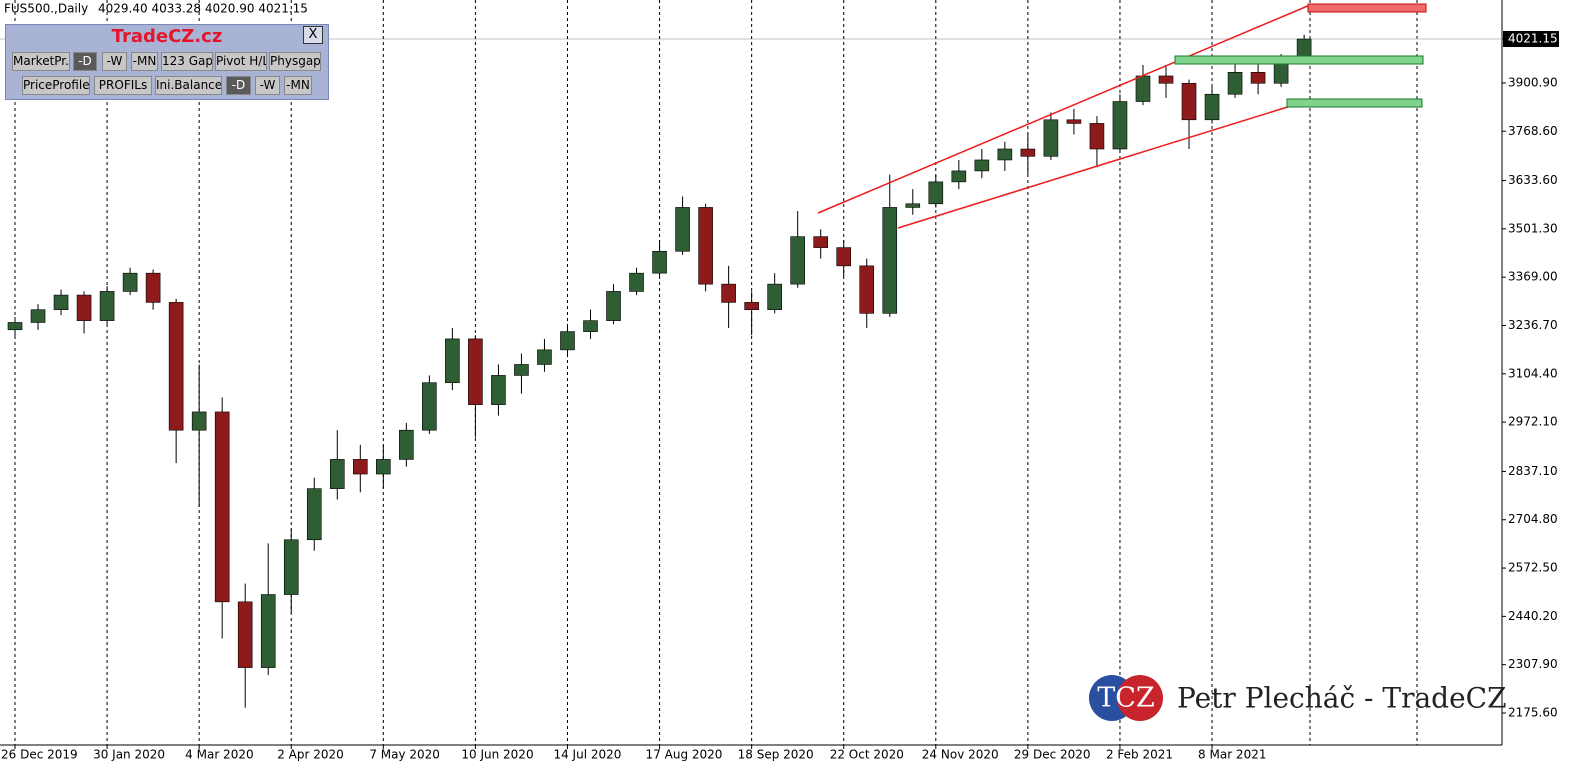 The image size is (1587, 765). What do you see at coordinates (241, 61) in the screenshot?
I see `panel-button: Pivot H/L` at bounding box center [241, 61].